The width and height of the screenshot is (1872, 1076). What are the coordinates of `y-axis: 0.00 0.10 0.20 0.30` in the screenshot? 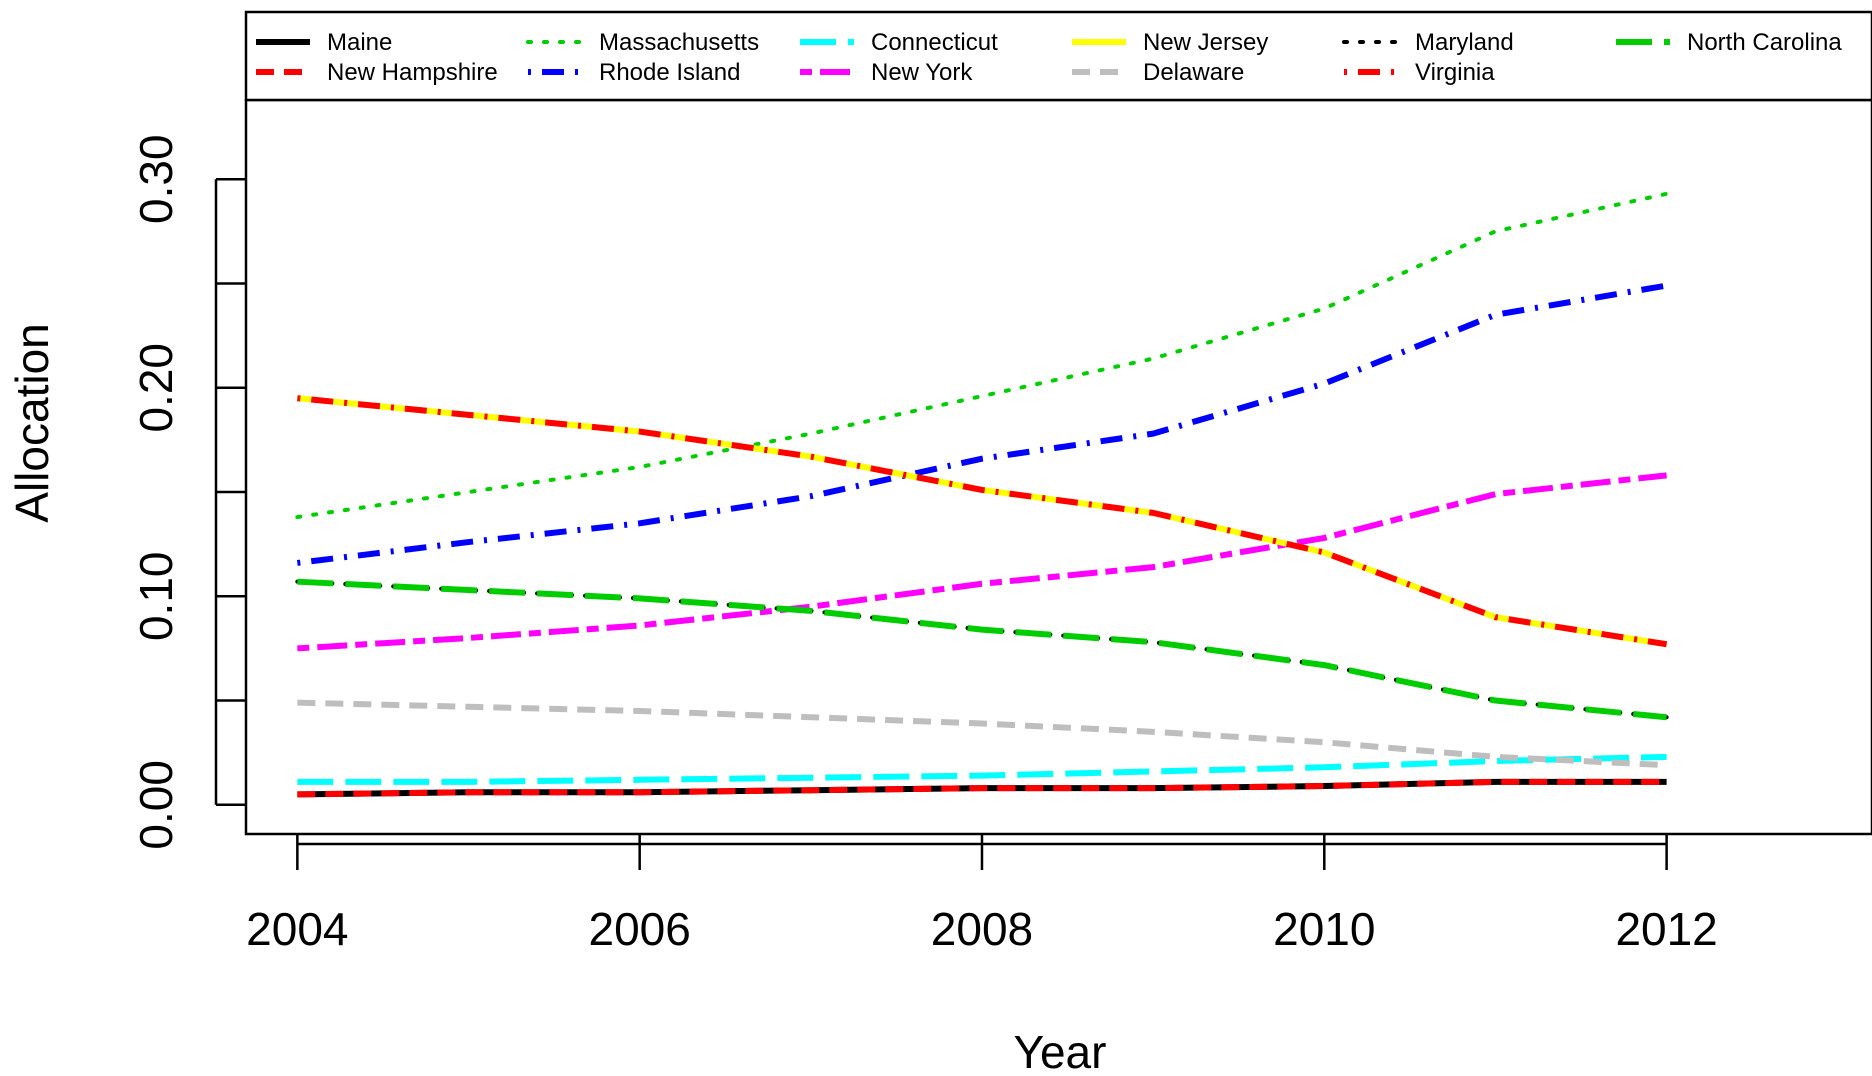 It's located at (188, 492).